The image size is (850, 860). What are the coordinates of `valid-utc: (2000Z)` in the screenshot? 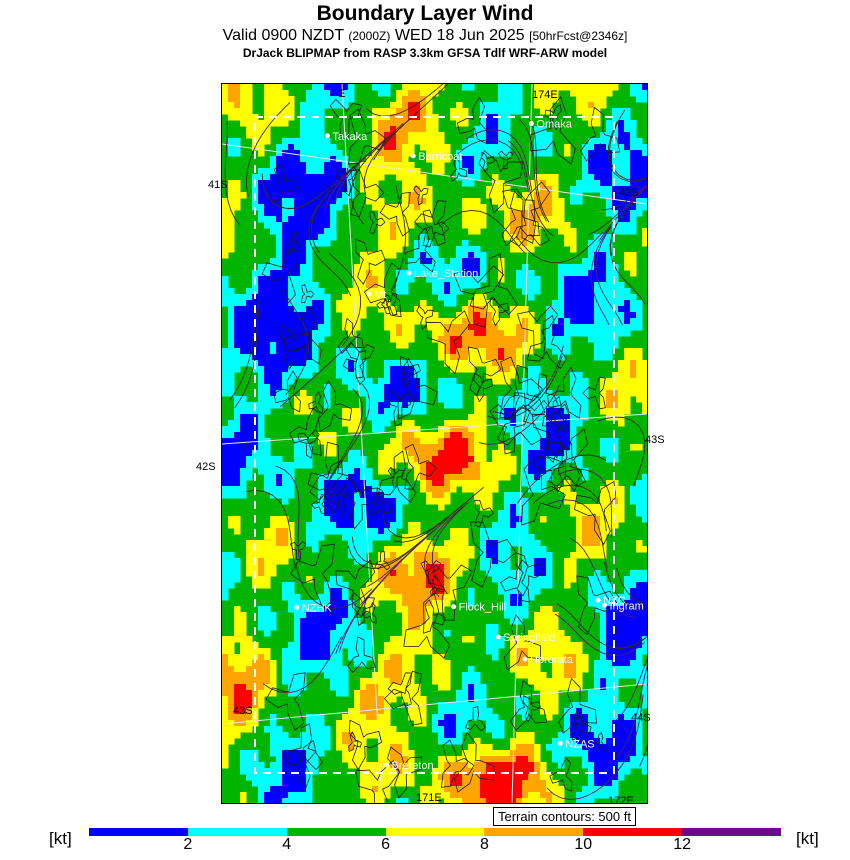 It's located at (369, 36).